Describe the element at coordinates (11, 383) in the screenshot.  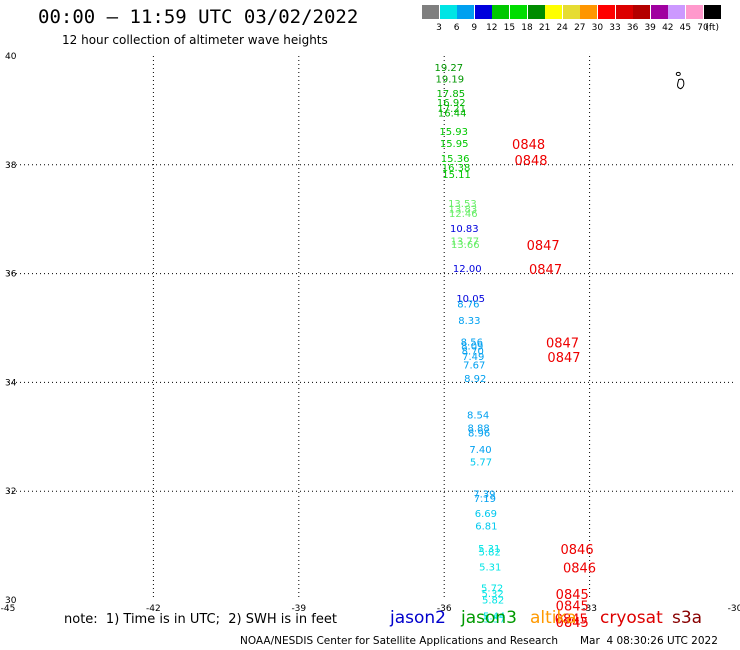
I see `lat-tick-label: 34` at that location.